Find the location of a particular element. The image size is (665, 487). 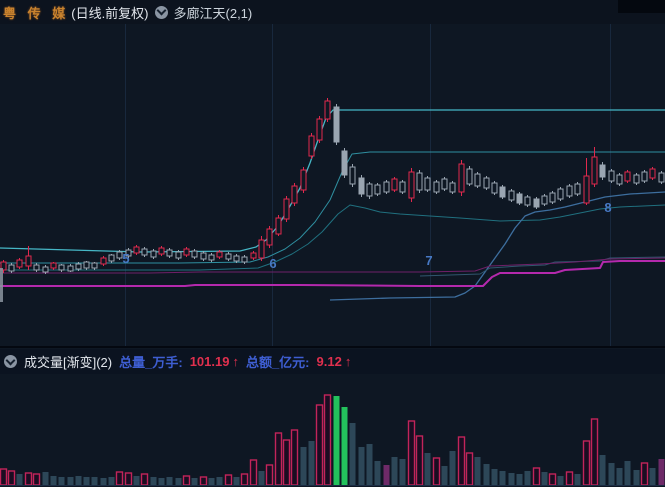

indicator-line-mid-support is located at coordinates (332, 237).